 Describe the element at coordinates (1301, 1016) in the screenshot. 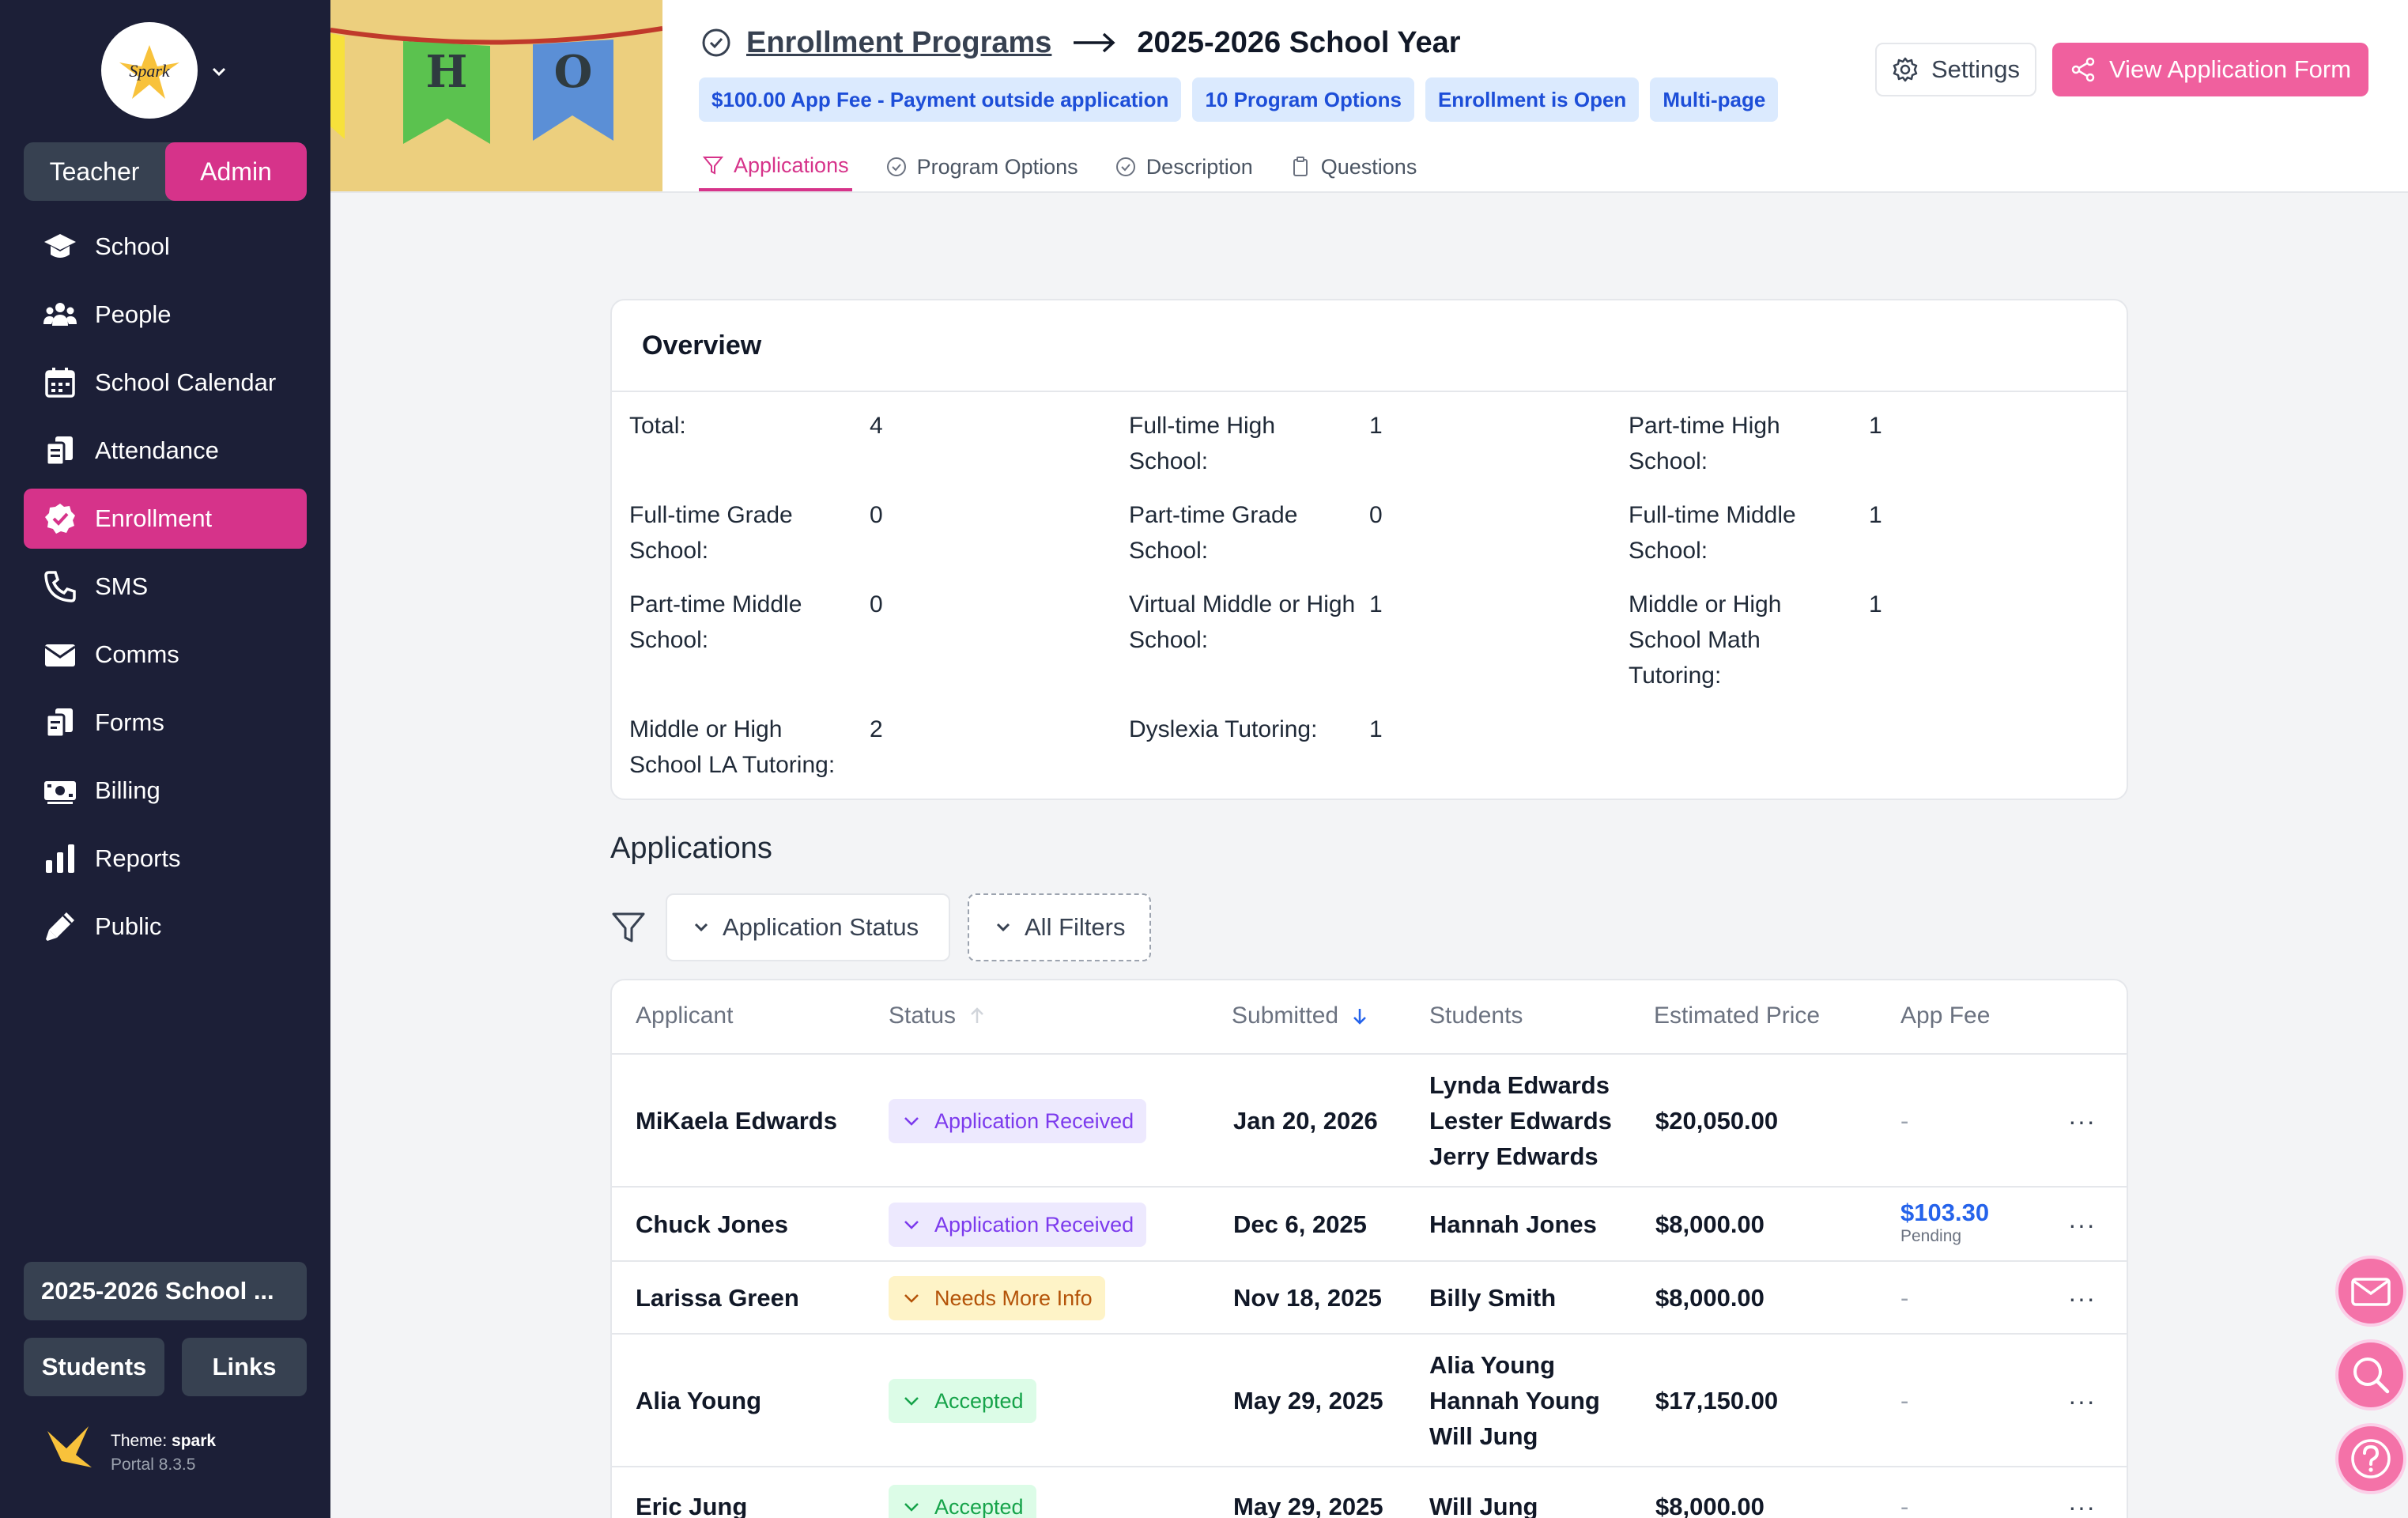

I see `column-header-submitted: Submitted` at that location.